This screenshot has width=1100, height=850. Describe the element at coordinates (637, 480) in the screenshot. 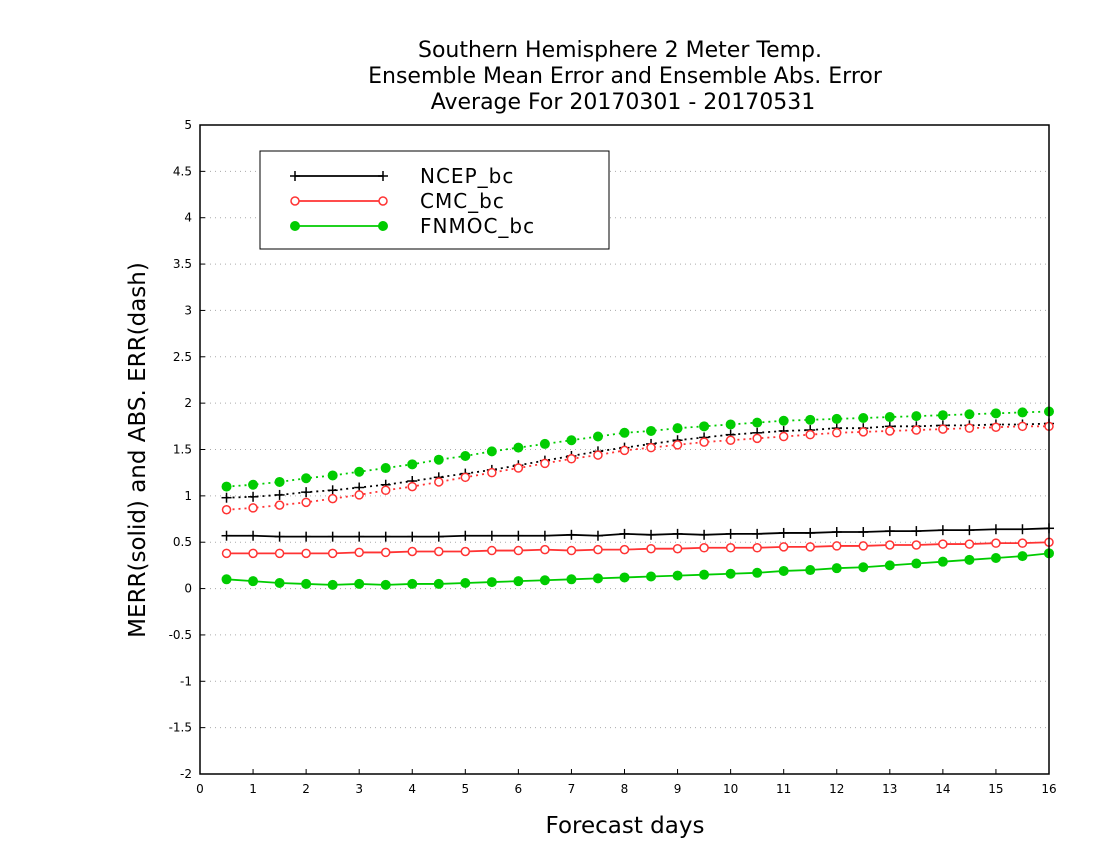

I see `series-ncep-bc` at that location.